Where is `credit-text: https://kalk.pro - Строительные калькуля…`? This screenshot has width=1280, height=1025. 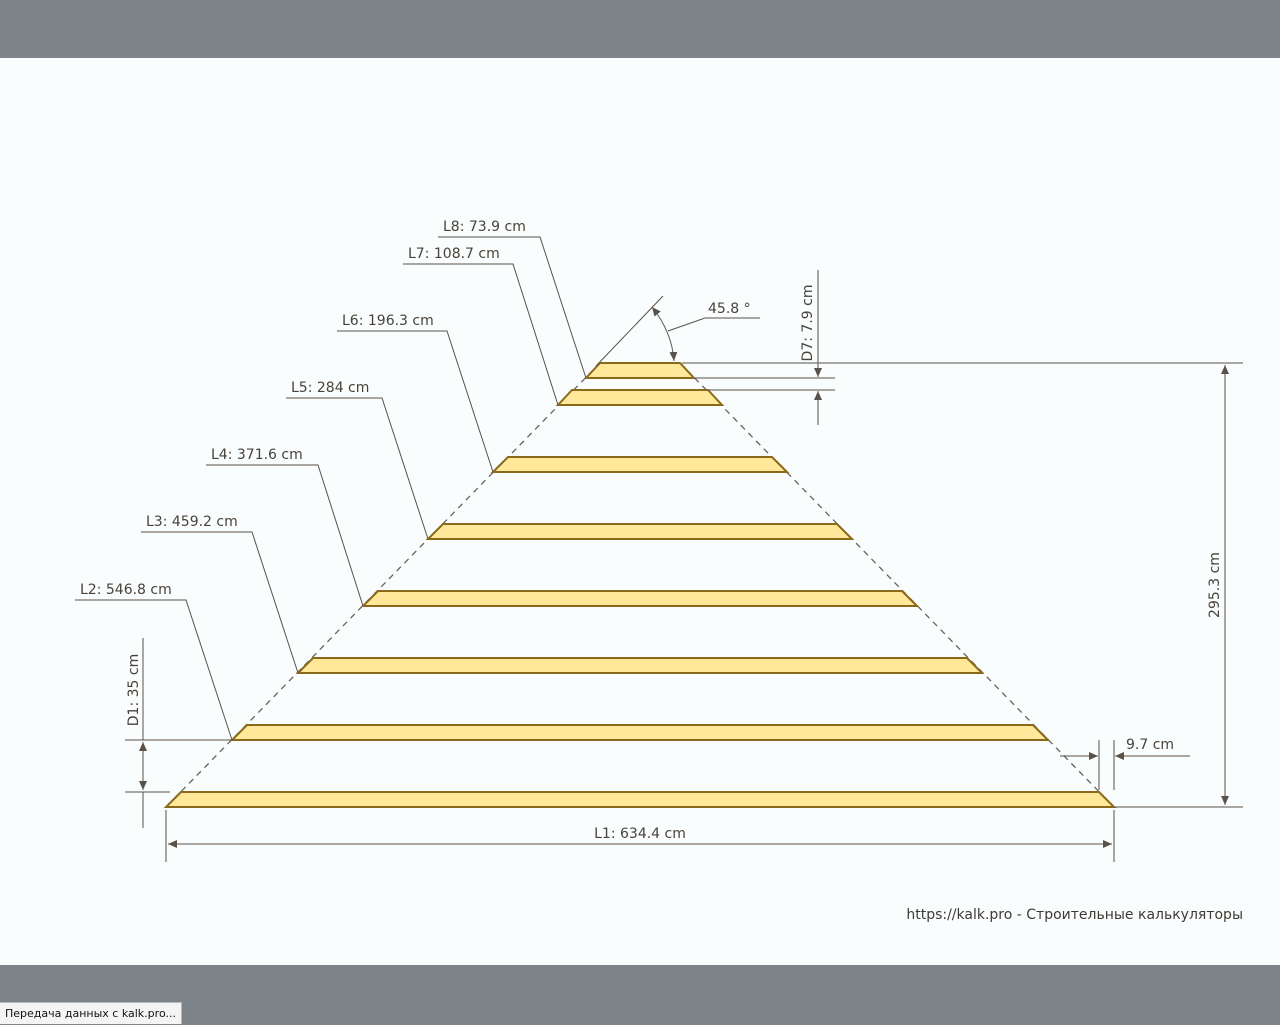
credit-text: https://kalk.pro - Строительные калькуля… is located at coordinates (1074, 915).